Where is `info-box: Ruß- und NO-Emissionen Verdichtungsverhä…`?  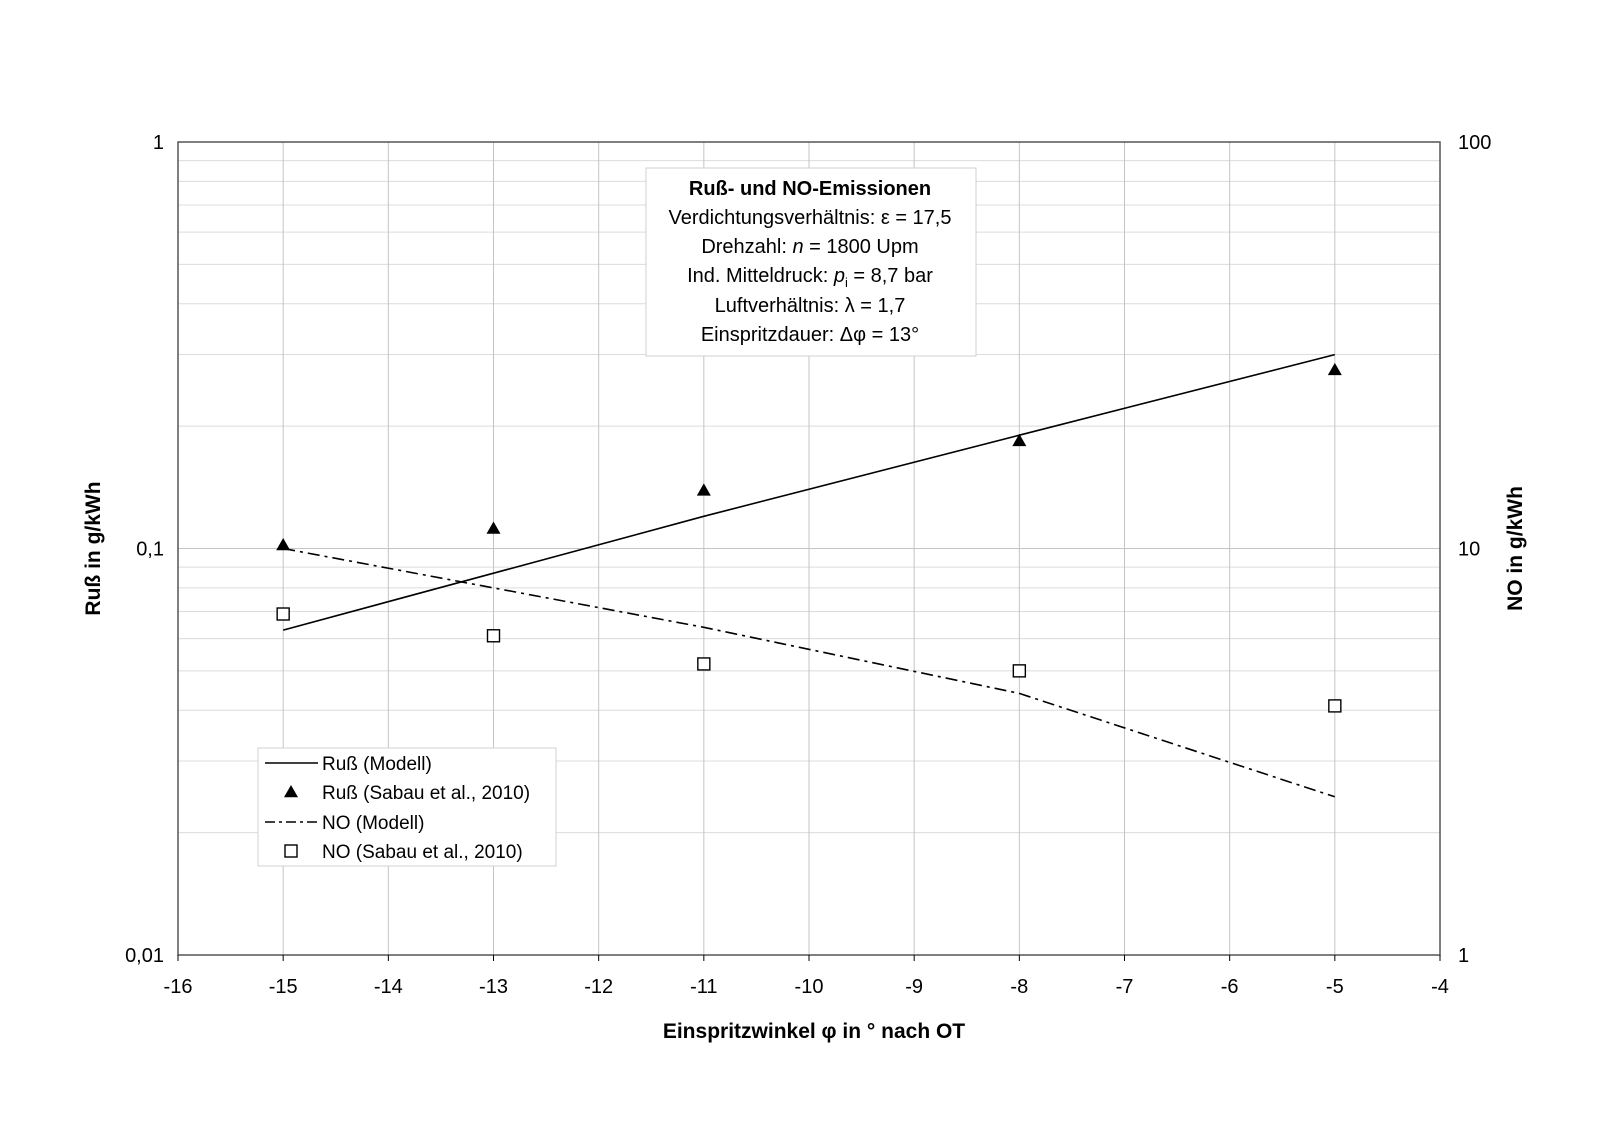 info-box: Ruß- und NO-Emissionen Verdichtungsverhä… is located at coordinates (811, 262).